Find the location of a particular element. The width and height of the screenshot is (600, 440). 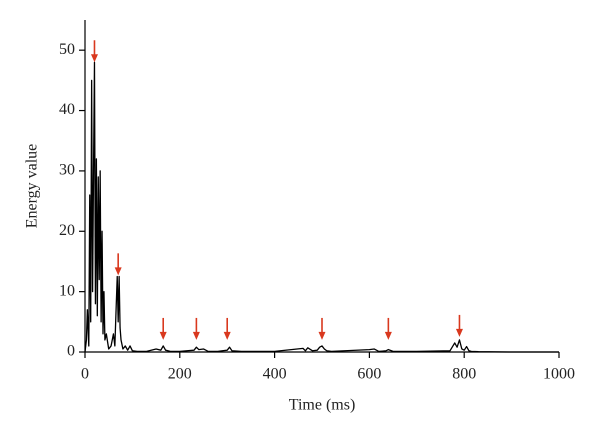

x-tick-label: 0 is located at coordinates (85, 374).